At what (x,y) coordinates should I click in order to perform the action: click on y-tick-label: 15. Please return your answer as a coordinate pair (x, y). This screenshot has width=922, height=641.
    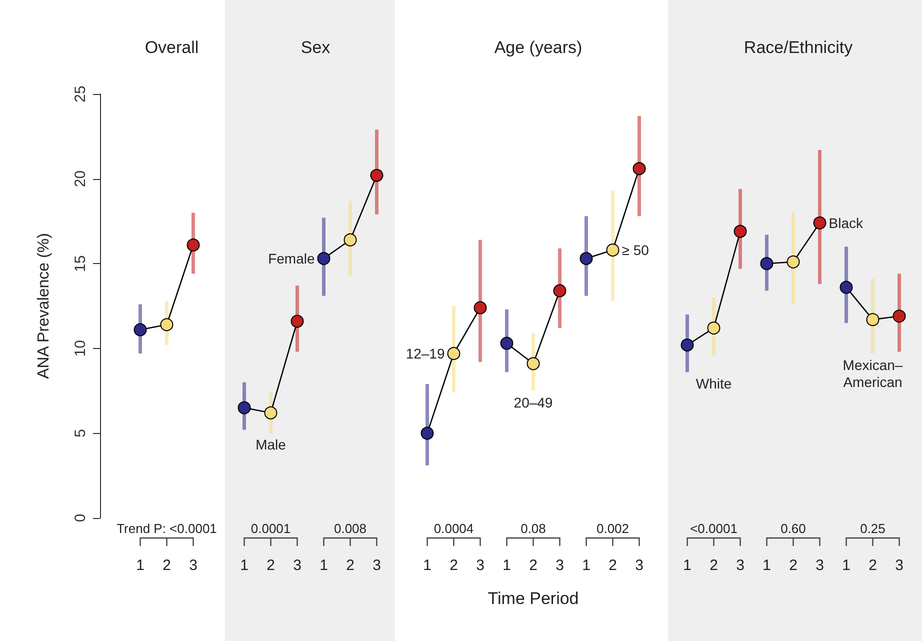
    Looking at the image, I should click on (80, 263).